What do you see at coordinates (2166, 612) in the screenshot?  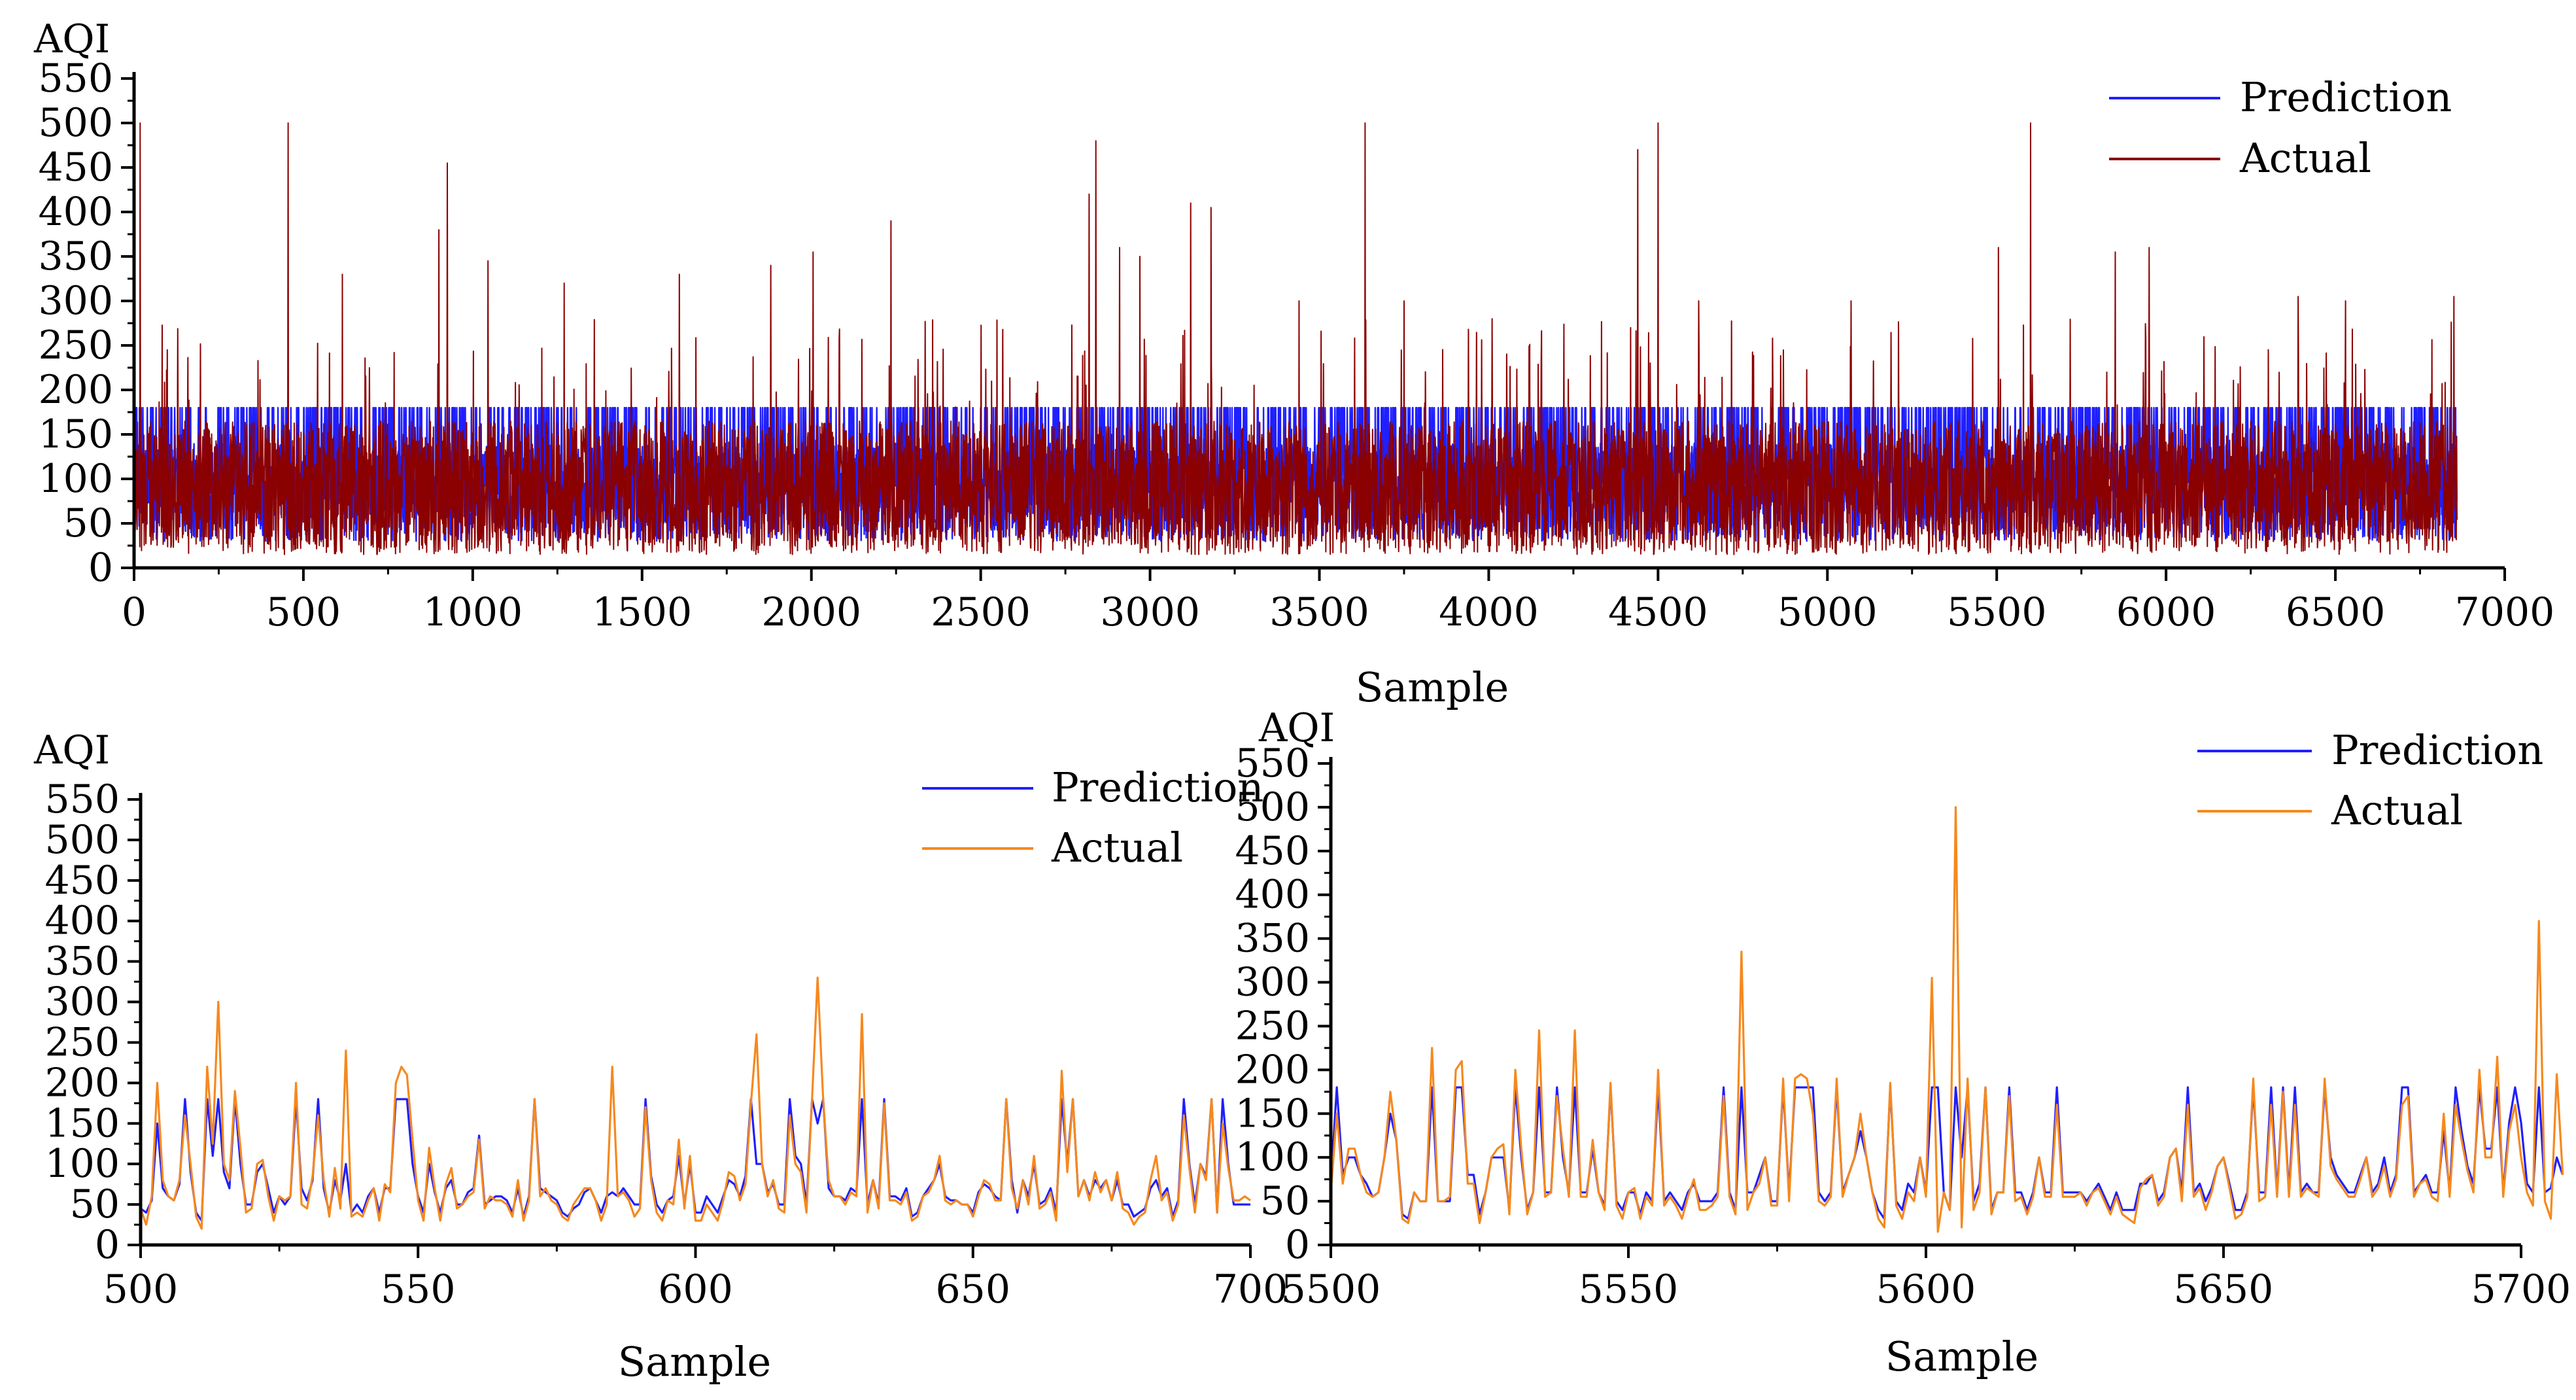 I see `x-tick-label: 6000` at bounding box center [2166, 612].